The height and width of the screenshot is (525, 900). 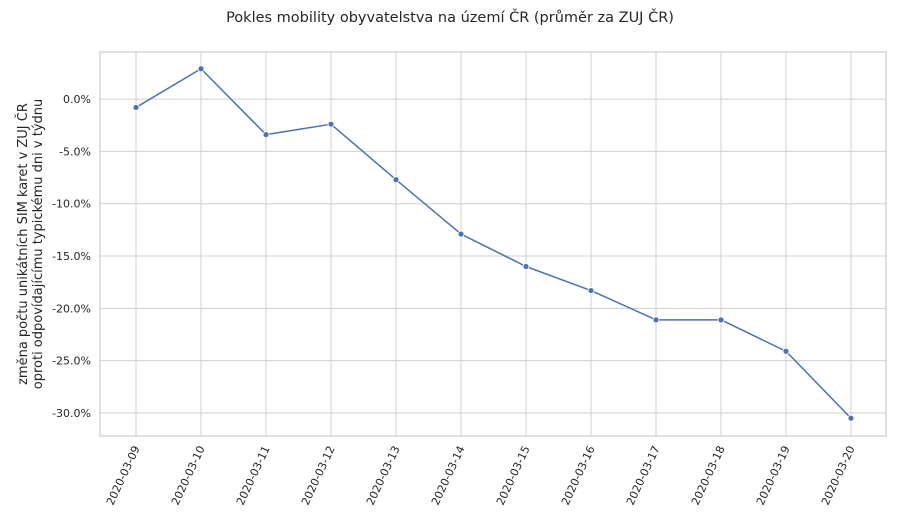 I want to click on x-tick-label: 2020-03-18, so click(x=708, y=475).